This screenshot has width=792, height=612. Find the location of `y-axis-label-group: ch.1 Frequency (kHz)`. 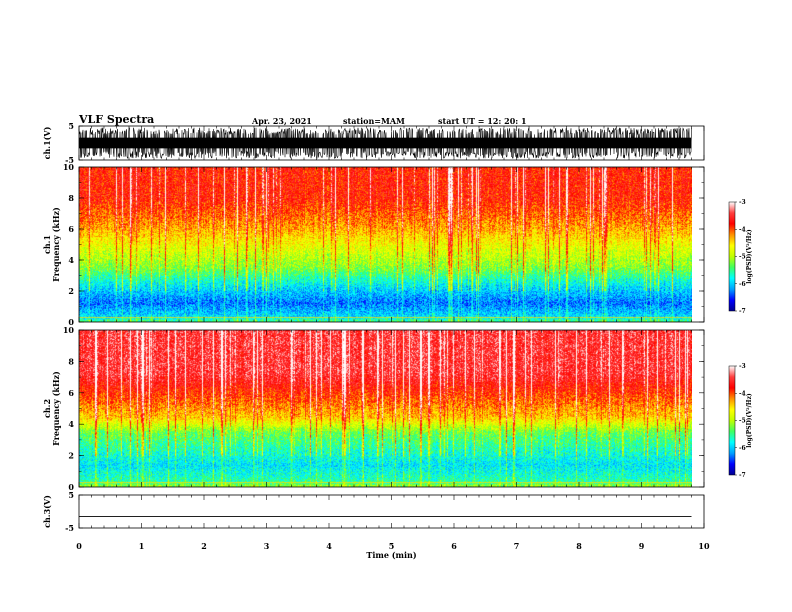

y-axis-label-group: ch.1 Frequency (kHz) is located at coordinates (51, 244).